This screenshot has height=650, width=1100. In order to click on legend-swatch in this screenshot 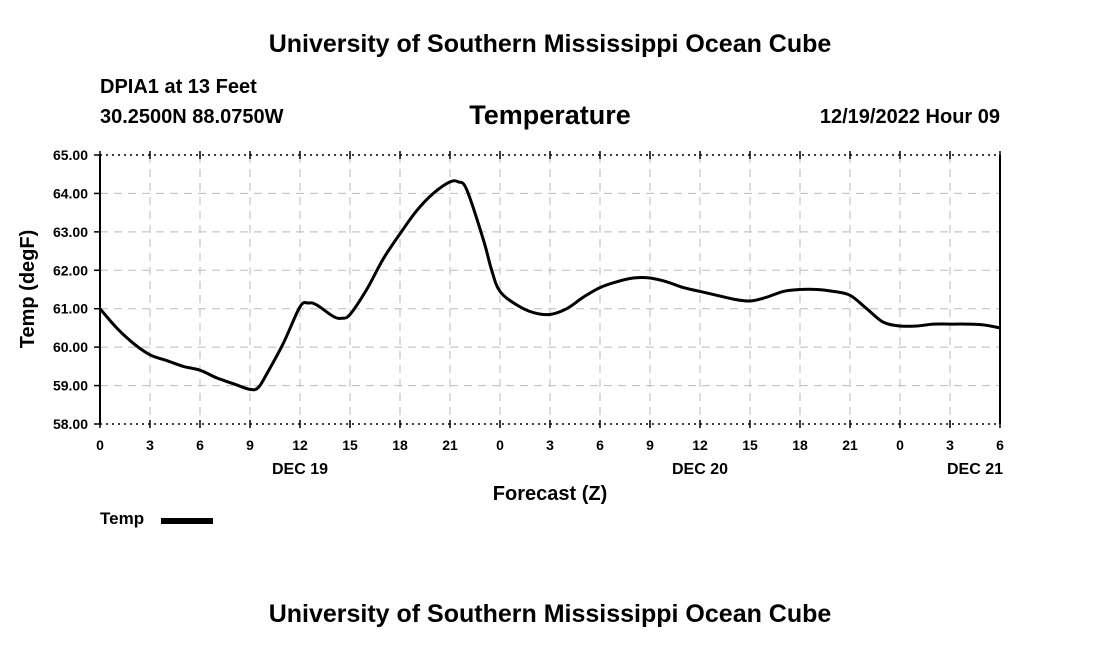, I will do `click(187, 521)`.